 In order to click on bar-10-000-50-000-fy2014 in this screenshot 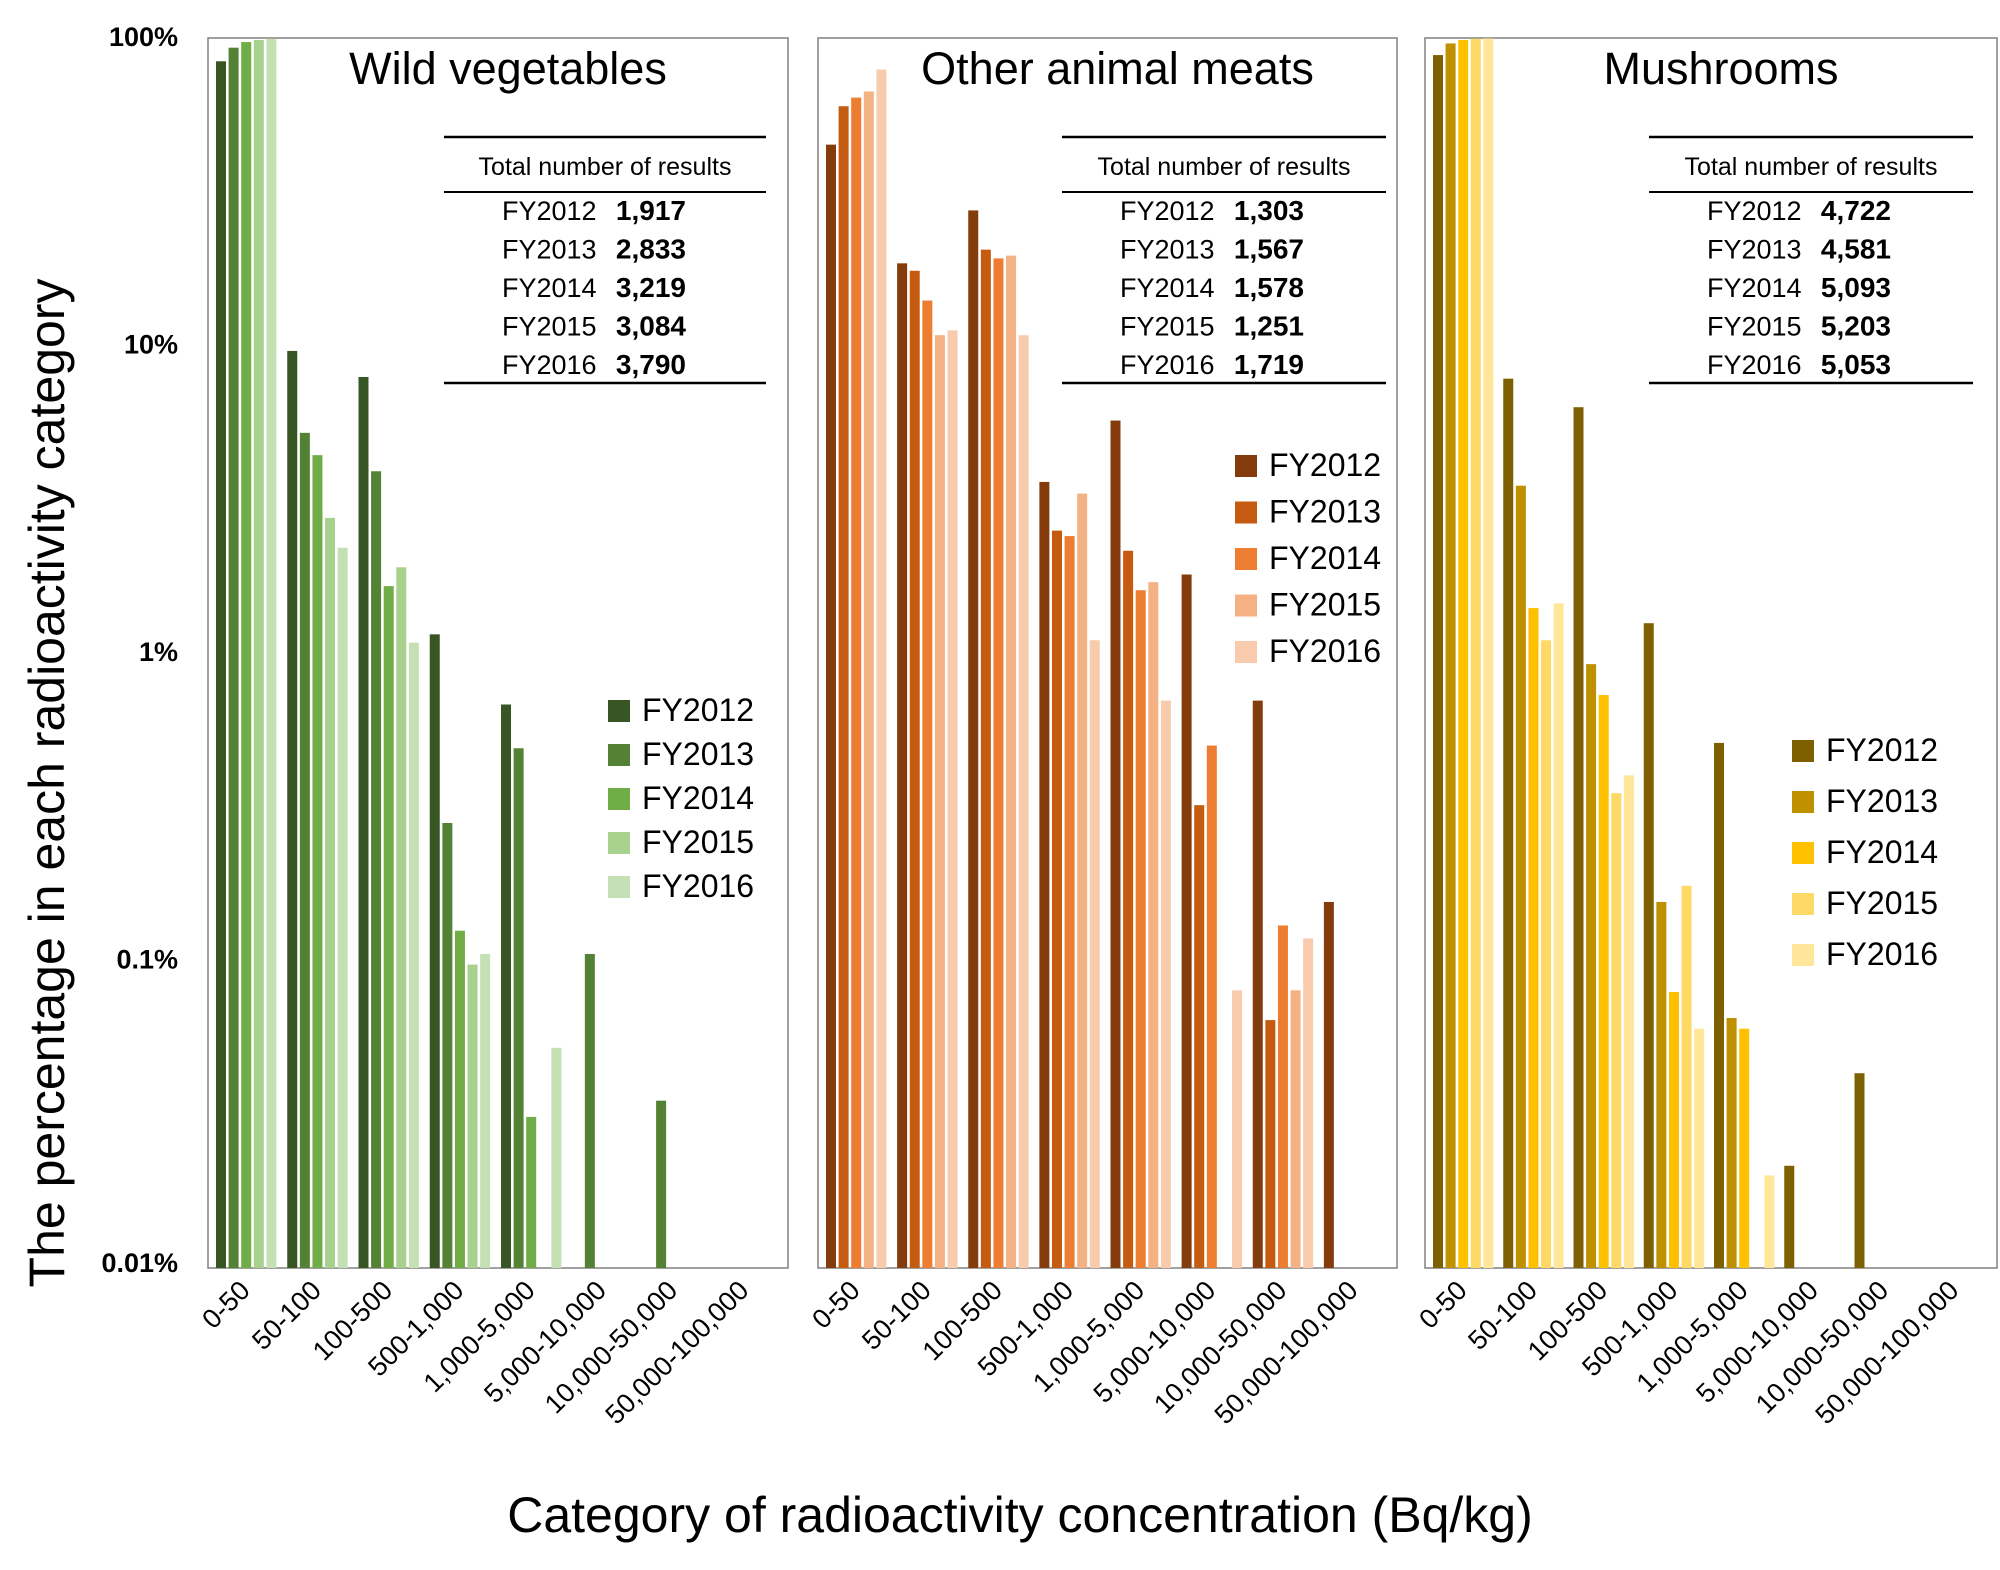, I will do `click(1282, 1096)`.